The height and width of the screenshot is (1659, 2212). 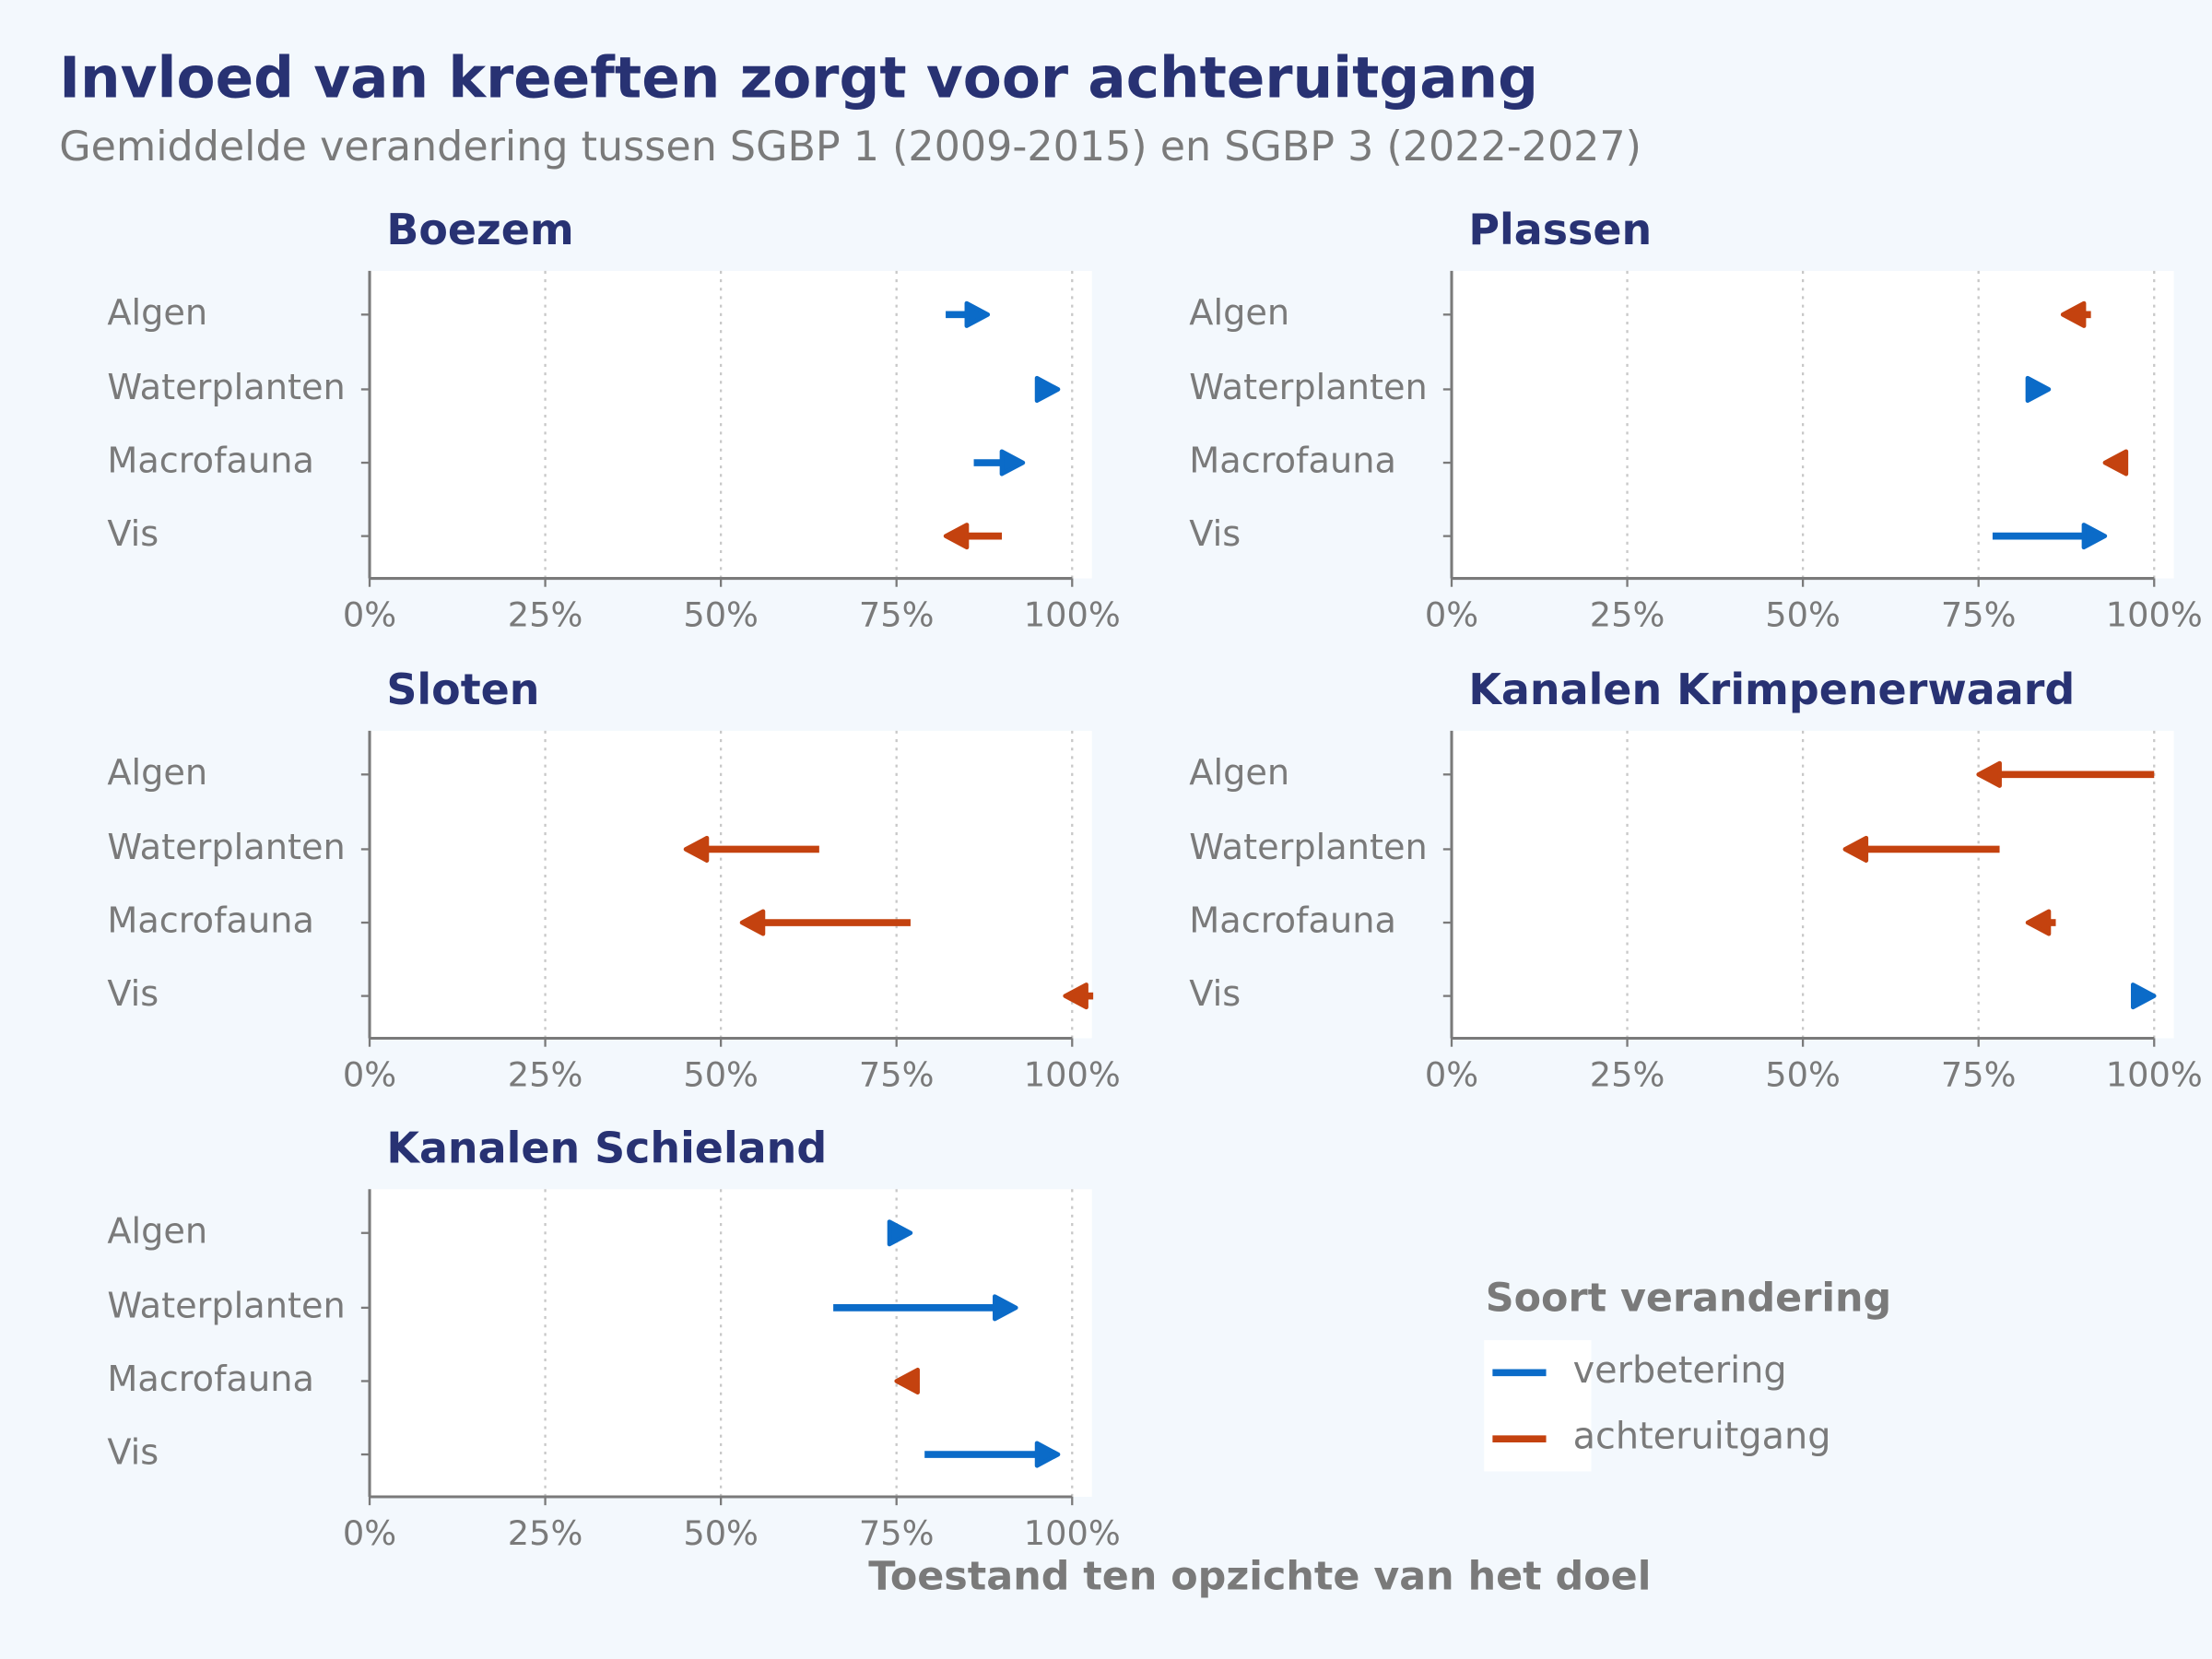 What do you see at coordinates (1680, 1370) in the screenshot?
I see `legend-label: verbetering` at bounding box center [1680, 1370].